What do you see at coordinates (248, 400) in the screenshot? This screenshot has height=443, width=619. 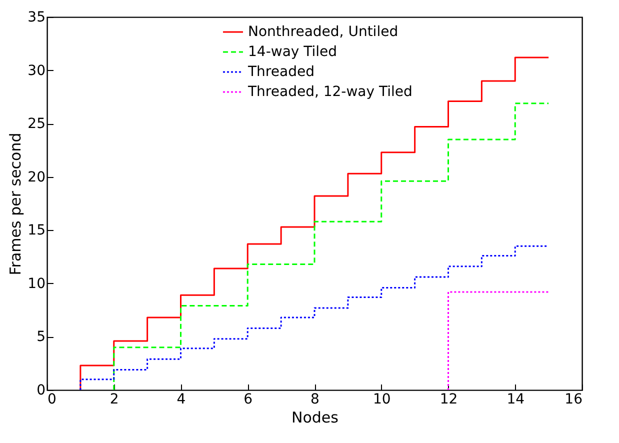 I see `x-tick-label: 6` at bounding box center [248, 400].